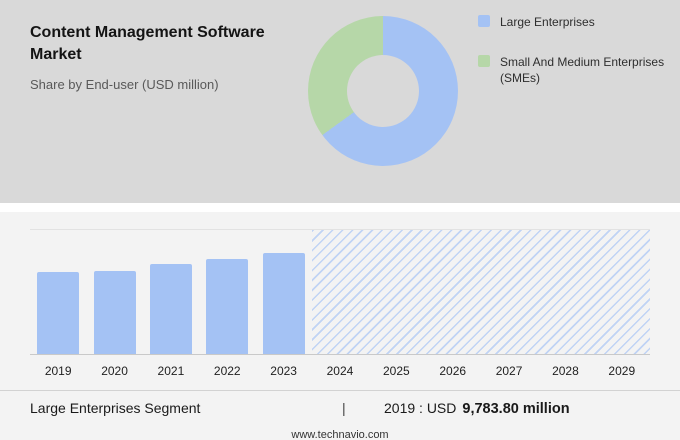 This screenshot has height=440, width=680. Describe the element at coordinates (340, 434) in the screenshot. I see `website-link: www.technavio.com` at that location.